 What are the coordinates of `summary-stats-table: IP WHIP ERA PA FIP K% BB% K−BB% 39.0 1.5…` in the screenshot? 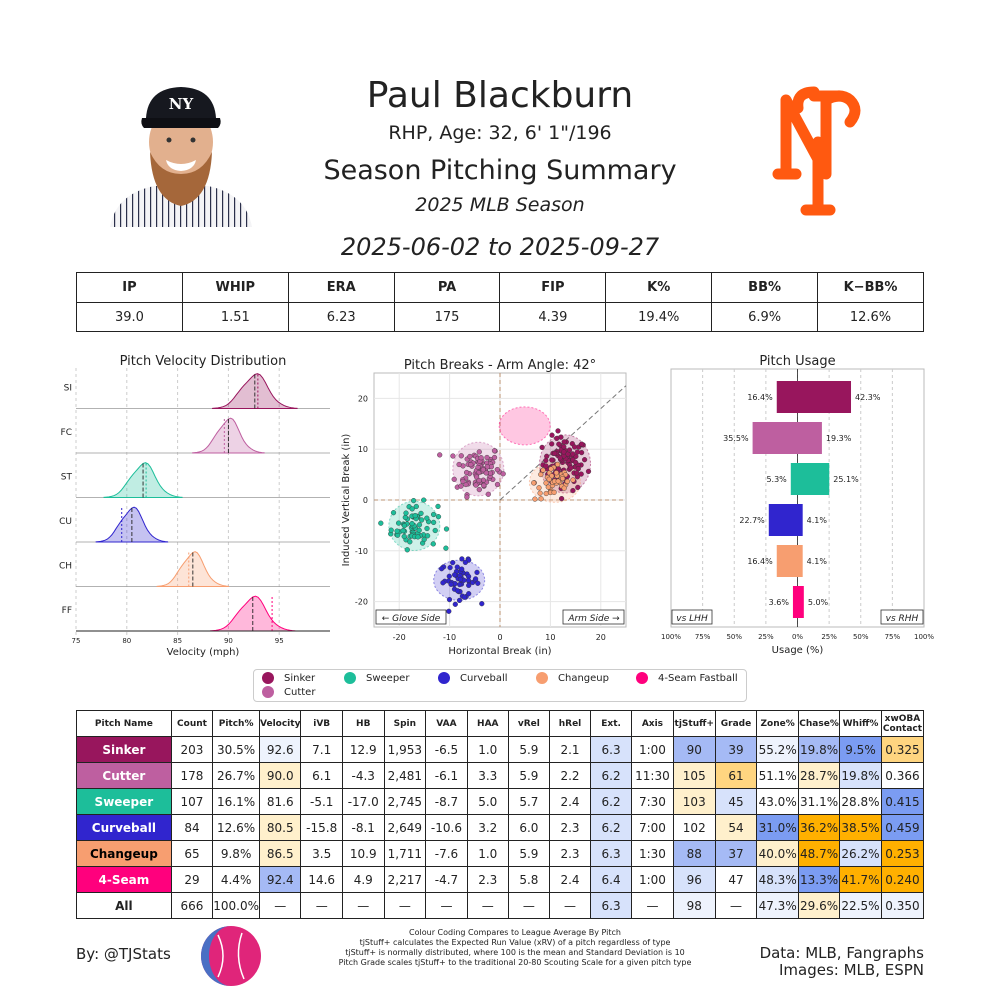 It's located at (500, 302).